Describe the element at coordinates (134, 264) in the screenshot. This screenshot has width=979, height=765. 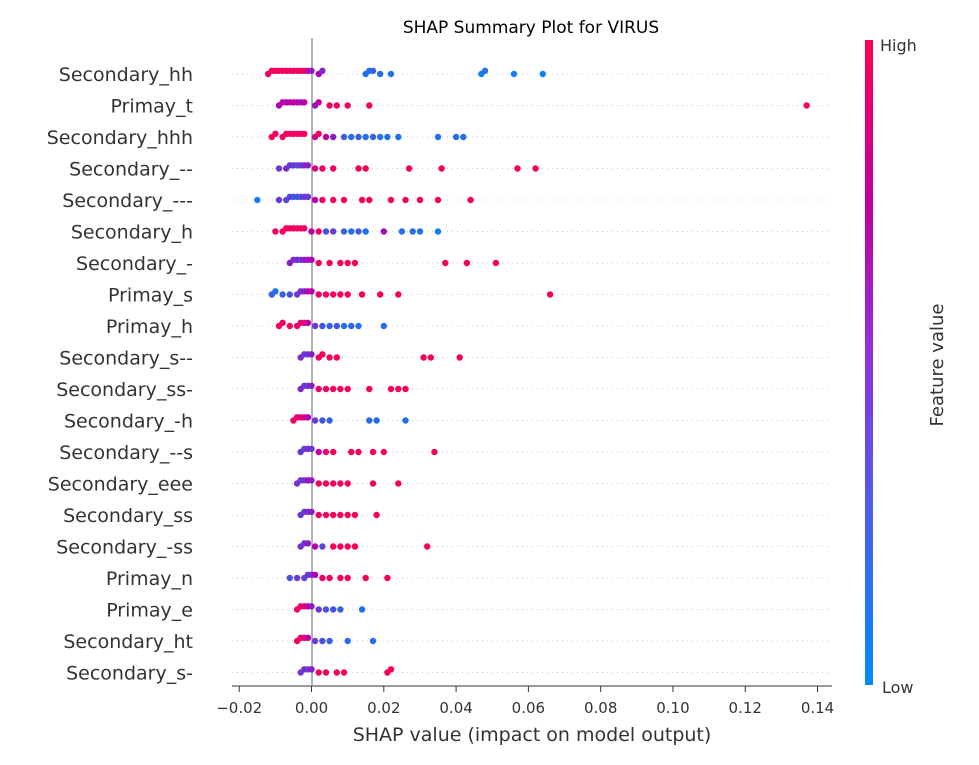
I see `feature-label: Secondary_-` at that location.